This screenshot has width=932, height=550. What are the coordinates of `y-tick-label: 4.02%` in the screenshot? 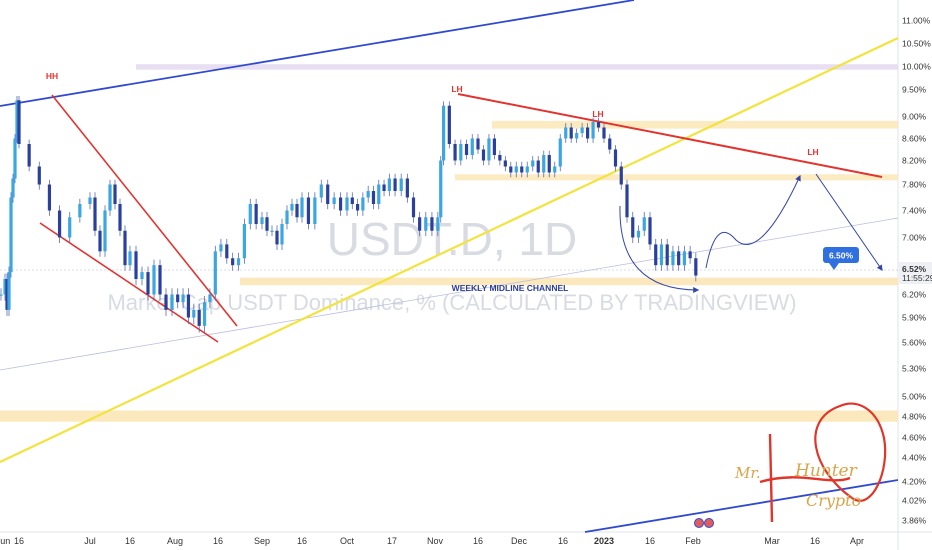 It's located at (914, 501).